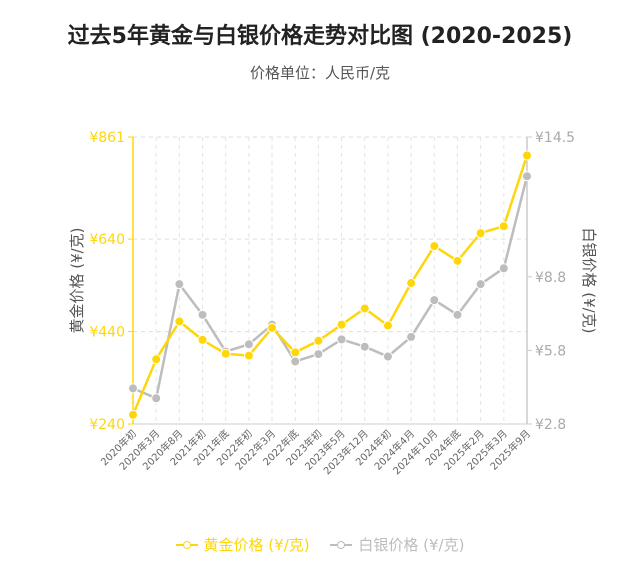 This screenshot has height=584, width=640. What do you see at coordinates (107, 138) in the screenshot?
I see `y-left-tick-label: ¥861` at bounding box center [107, 138].